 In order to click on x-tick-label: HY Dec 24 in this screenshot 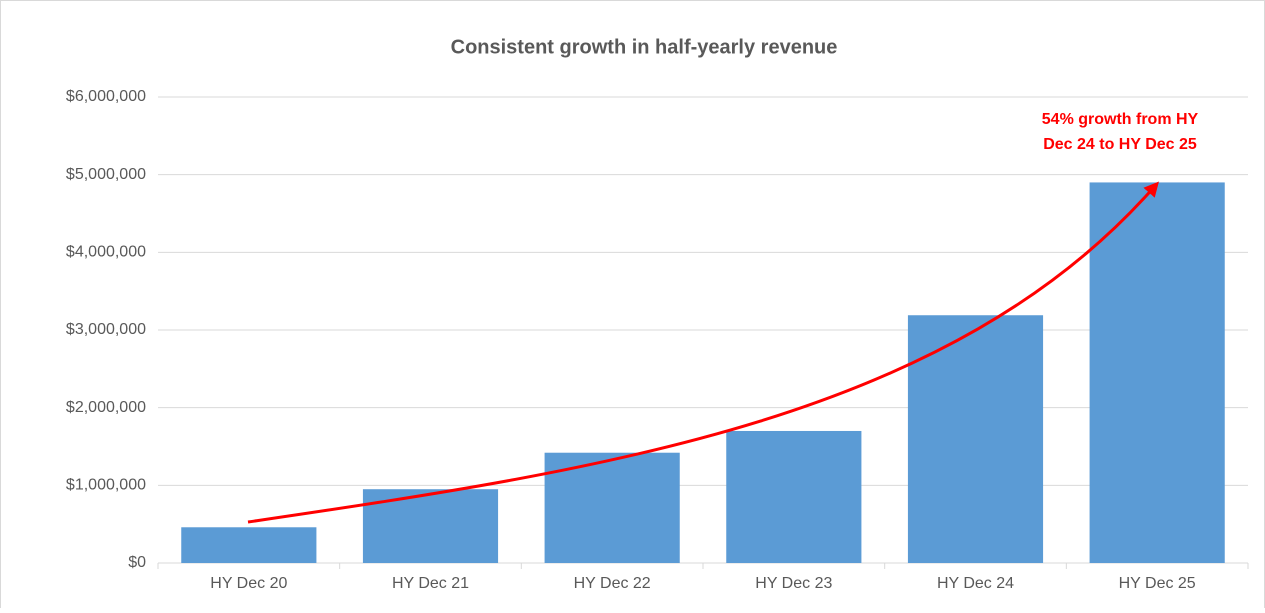, I will do `click(975, 583)`.